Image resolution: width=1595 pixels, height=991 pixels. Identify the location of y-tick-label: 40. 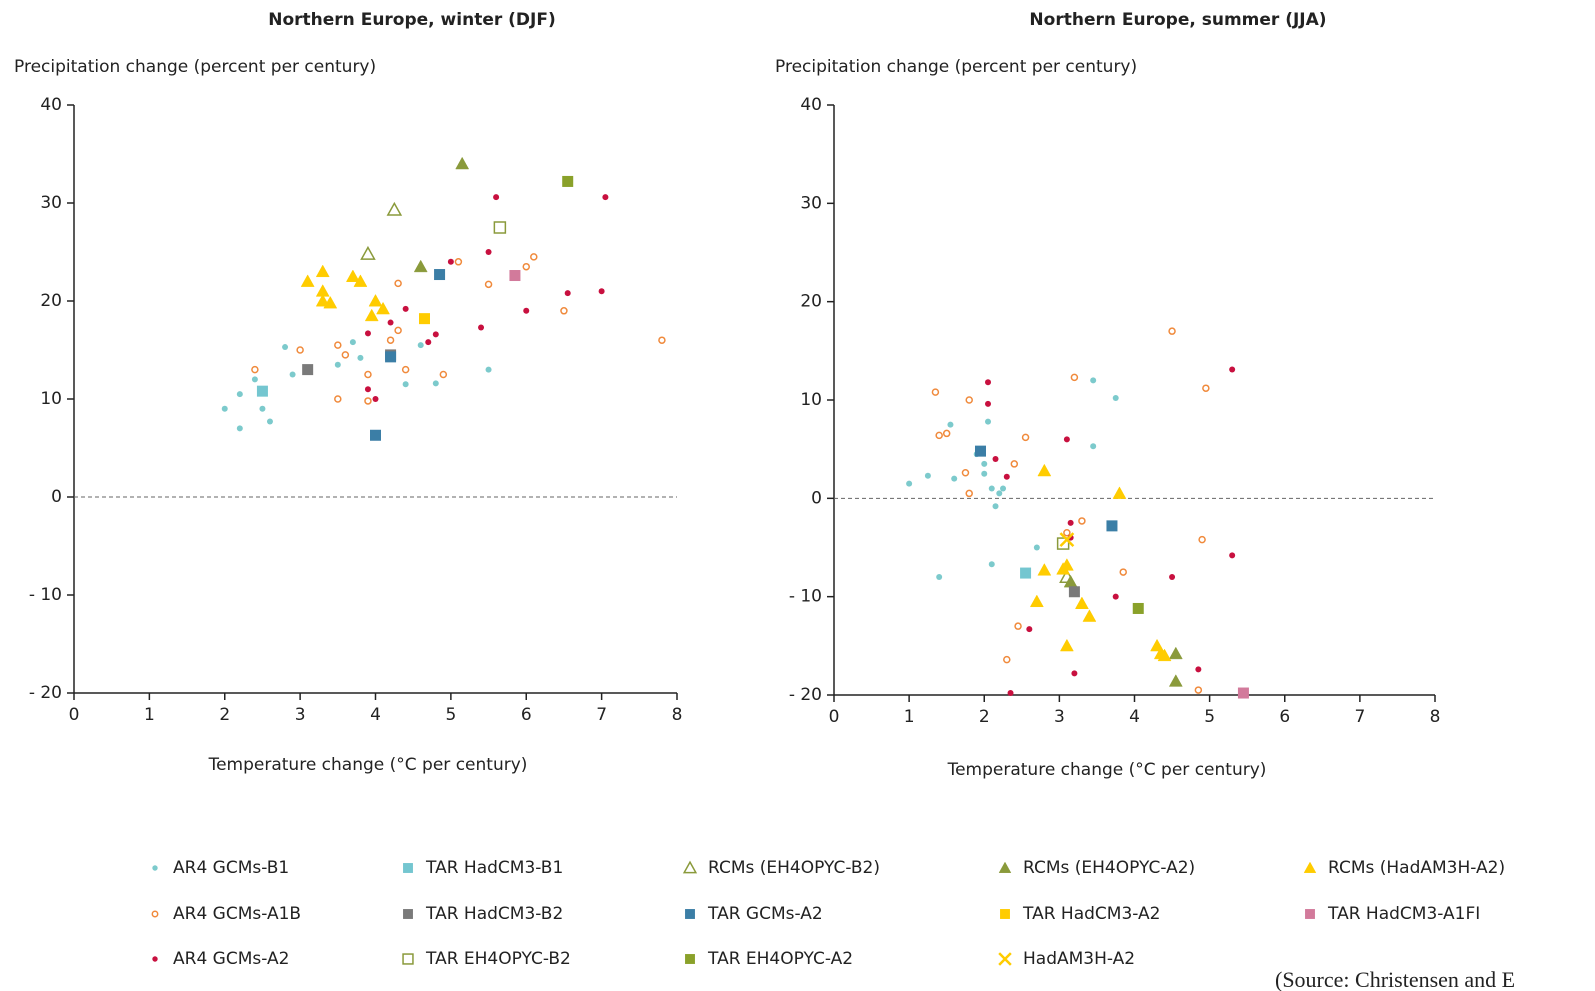
(51, 105).